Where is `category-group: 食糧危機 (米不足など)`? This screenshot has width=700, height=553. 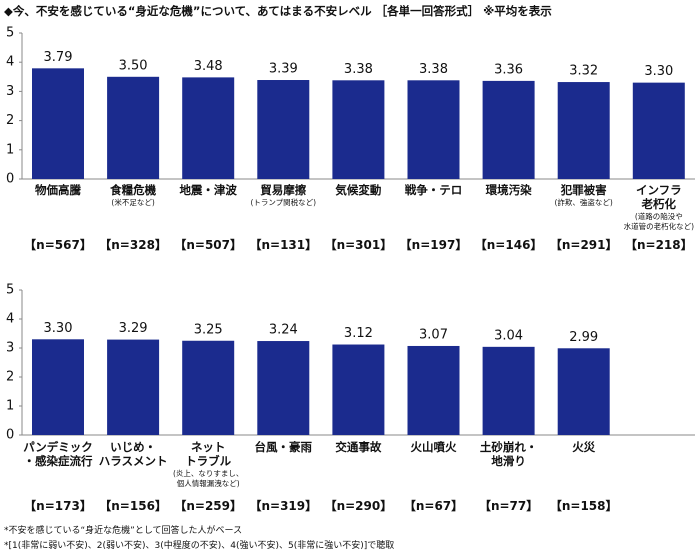
category-group: 食糧危機 (米不足など) is located at coordinates (133, 195).